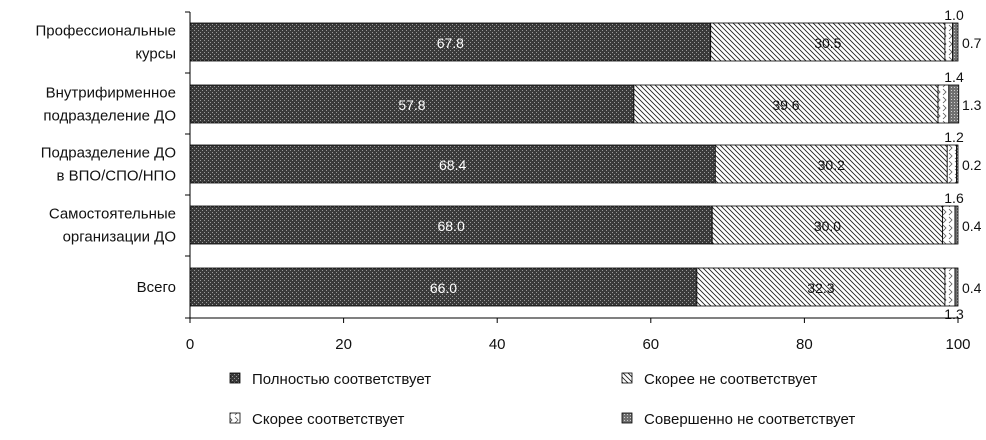 This screenshot has height=440, width=986. I want to click on data-label: 0.7, so click(972, 43).